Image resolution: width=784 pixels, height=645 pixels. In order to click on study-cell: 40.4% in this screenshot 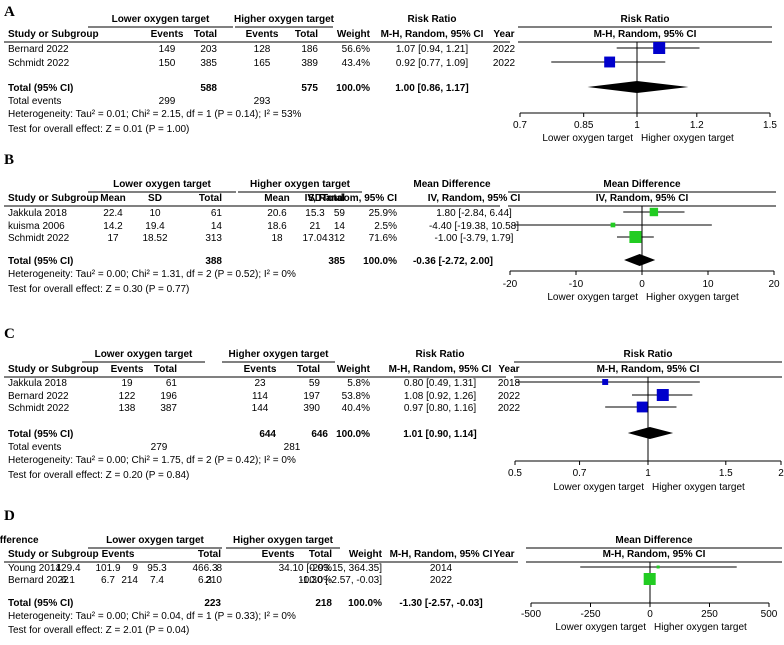, I will do `click(356, 408)`.